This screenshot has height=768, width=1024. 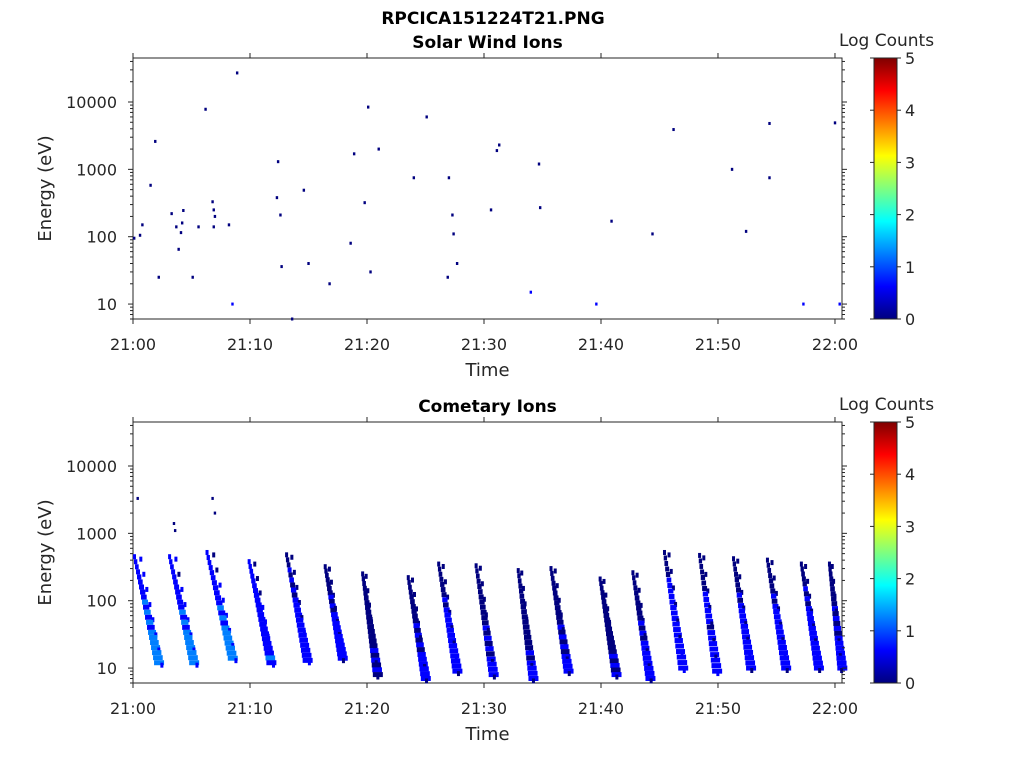 What do you see at coordinates (910, 162) in the screenshot?
I see `colorbar-tick-label: 3` at bounding box center [910, 162].